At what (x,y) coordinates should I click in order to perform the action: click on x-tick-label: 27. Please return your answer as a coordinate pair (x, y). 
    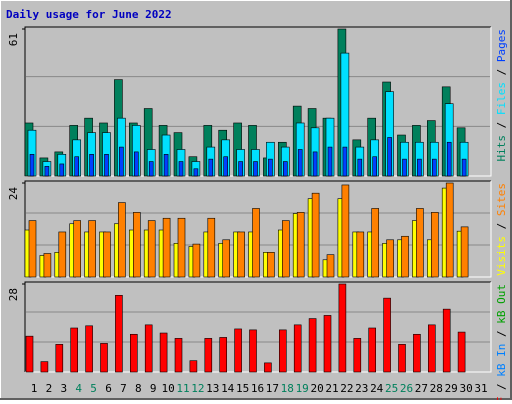
    Looking at the image, I should click on (421, 388).